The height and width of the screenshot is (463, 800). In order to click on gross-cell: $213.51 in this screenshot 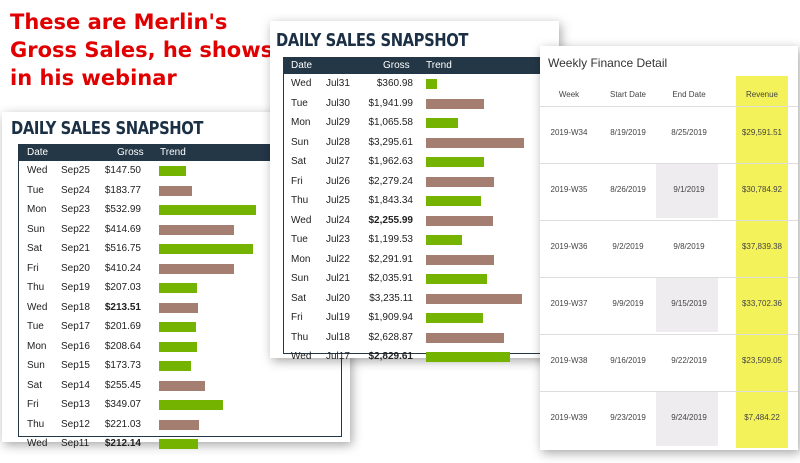, I will do `click(122, 307)`.